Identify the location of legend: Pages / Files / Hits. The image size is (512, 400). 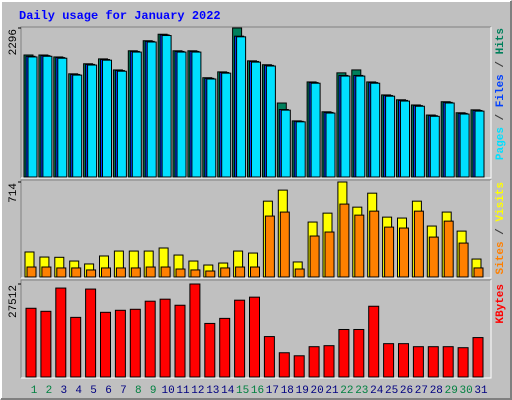
(501, 94).